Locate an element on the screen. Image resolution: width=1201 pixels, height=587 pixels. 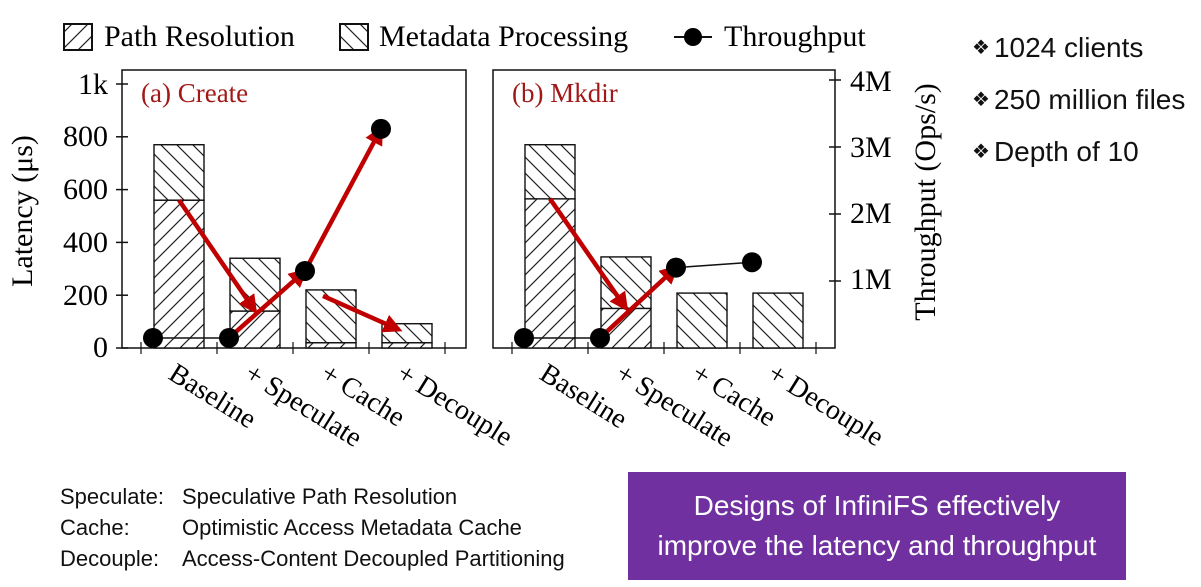
legend-swatch-path-resolution is located at coordinates (78, 37).